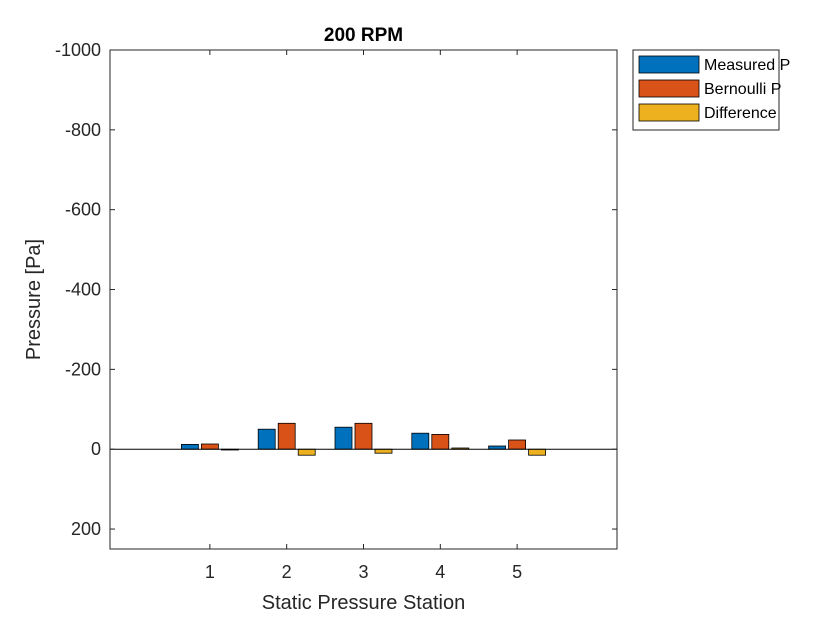 The image size is (840, 630). Describe the element at coordinates (363, 603) in the screenshot. I see `x-axis-label: Static Pressure Station` at that location.